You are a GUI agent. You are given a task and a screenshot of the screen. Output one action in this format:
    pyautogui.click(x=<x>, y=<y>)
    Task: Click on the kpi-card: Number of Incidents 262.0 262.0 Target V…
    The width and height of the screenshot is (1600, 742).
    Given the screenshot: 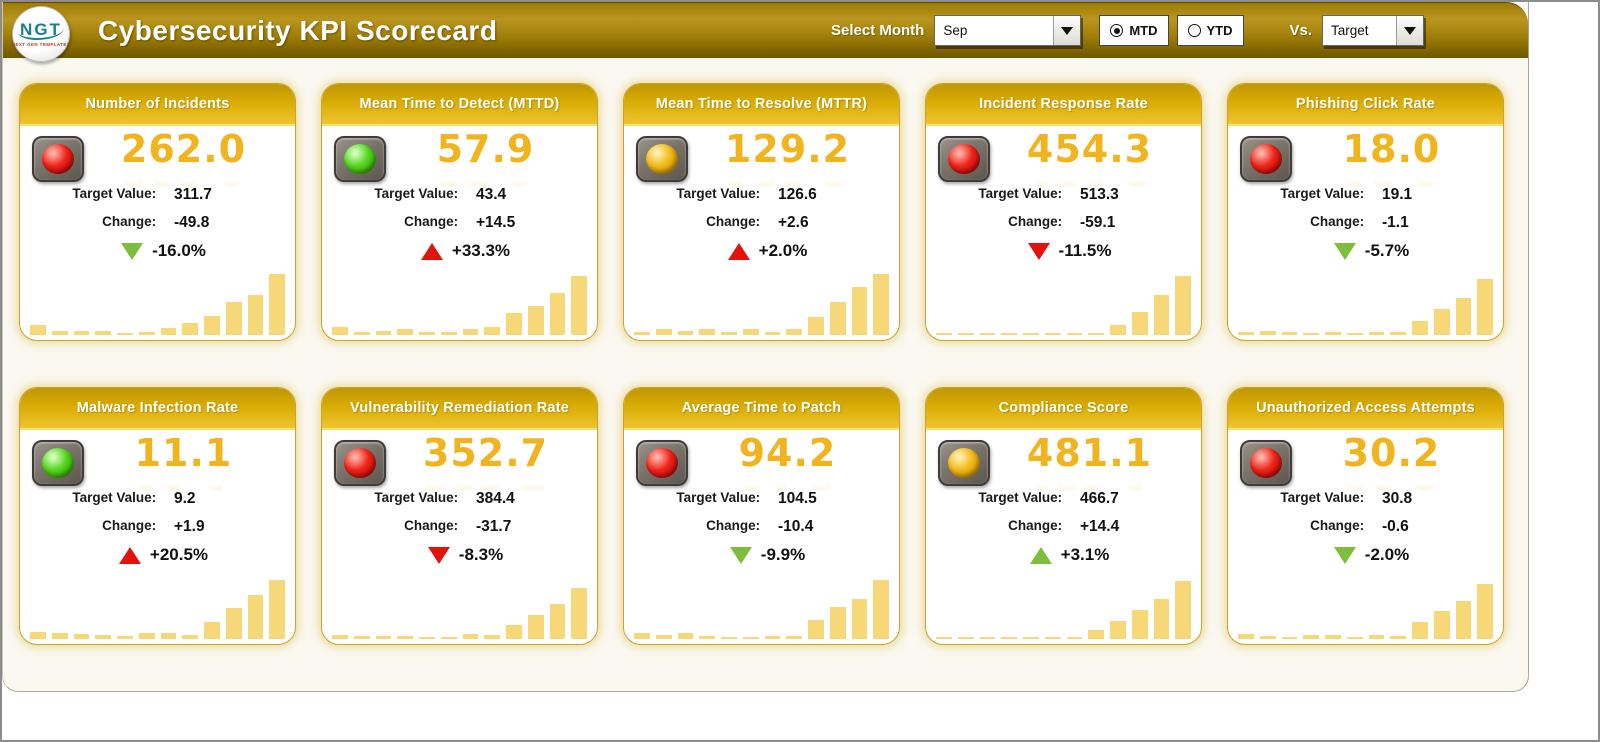 What is the action you would take?
    pyautogui.click(x=157, y=212)
    